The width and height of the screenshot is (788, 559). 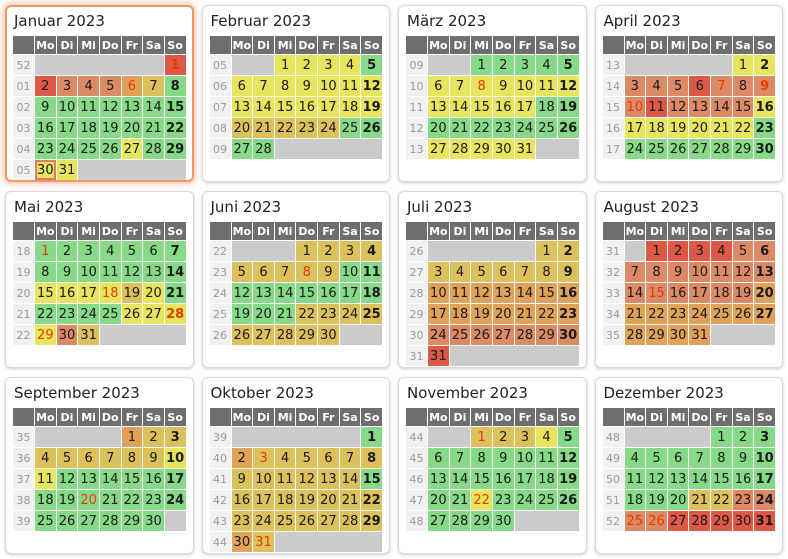 What do you see at coordinates (525, 479) in the screenshot?
I see `day-cell: 17` at bounding box center [525, 479].